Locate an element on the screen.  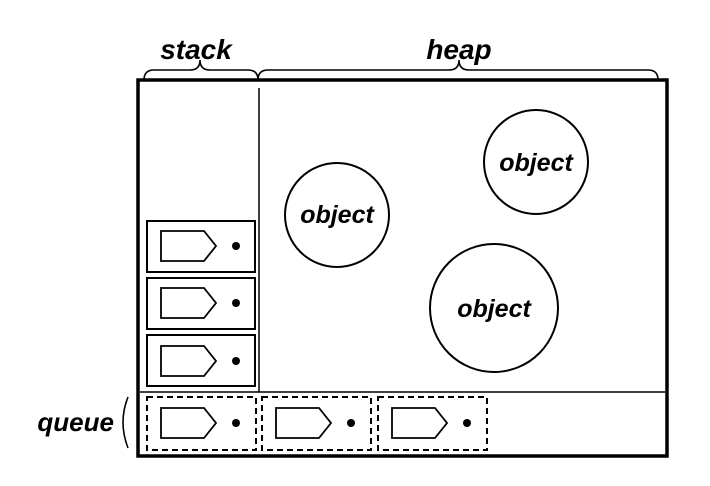
heap-label: heap is located at coordinates (458, 49).